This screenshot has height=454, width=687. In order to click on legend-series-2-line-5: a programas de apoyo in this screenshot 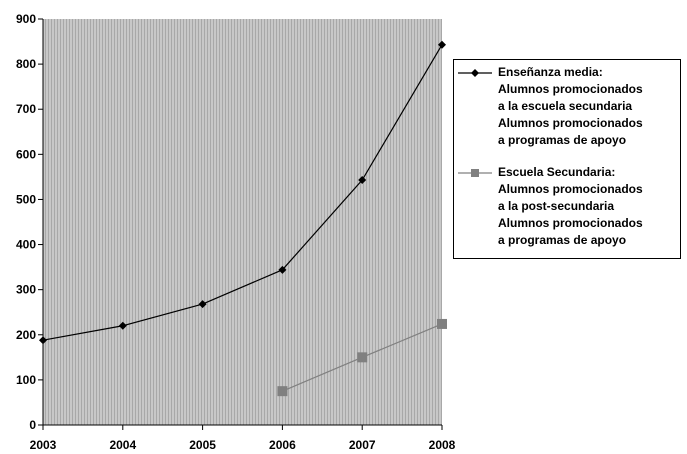, I will do `click(562, 240)`.